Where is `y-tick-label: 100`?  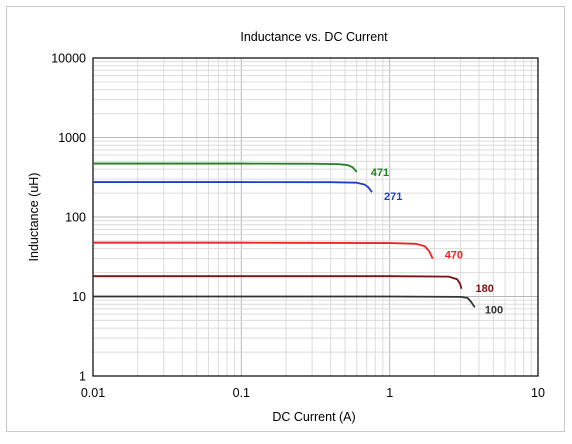
y-tick-label: 100 is located at coordinates (75, 218).